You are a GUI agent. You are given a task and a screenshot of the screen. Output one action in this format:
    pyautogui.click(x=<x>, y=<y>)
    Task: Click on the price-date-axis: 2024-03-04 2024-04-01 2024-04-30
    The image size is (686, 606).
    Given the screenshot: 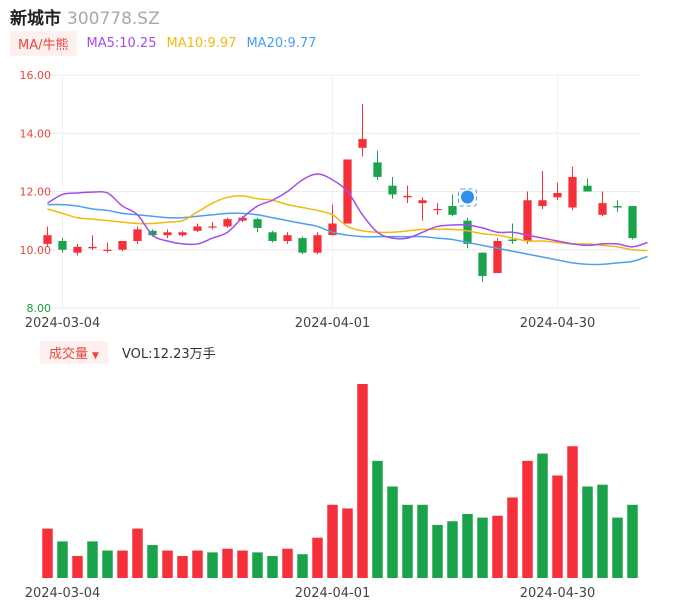 What is the action you would take?
    pyautogui.click(x=310, y=323)
    